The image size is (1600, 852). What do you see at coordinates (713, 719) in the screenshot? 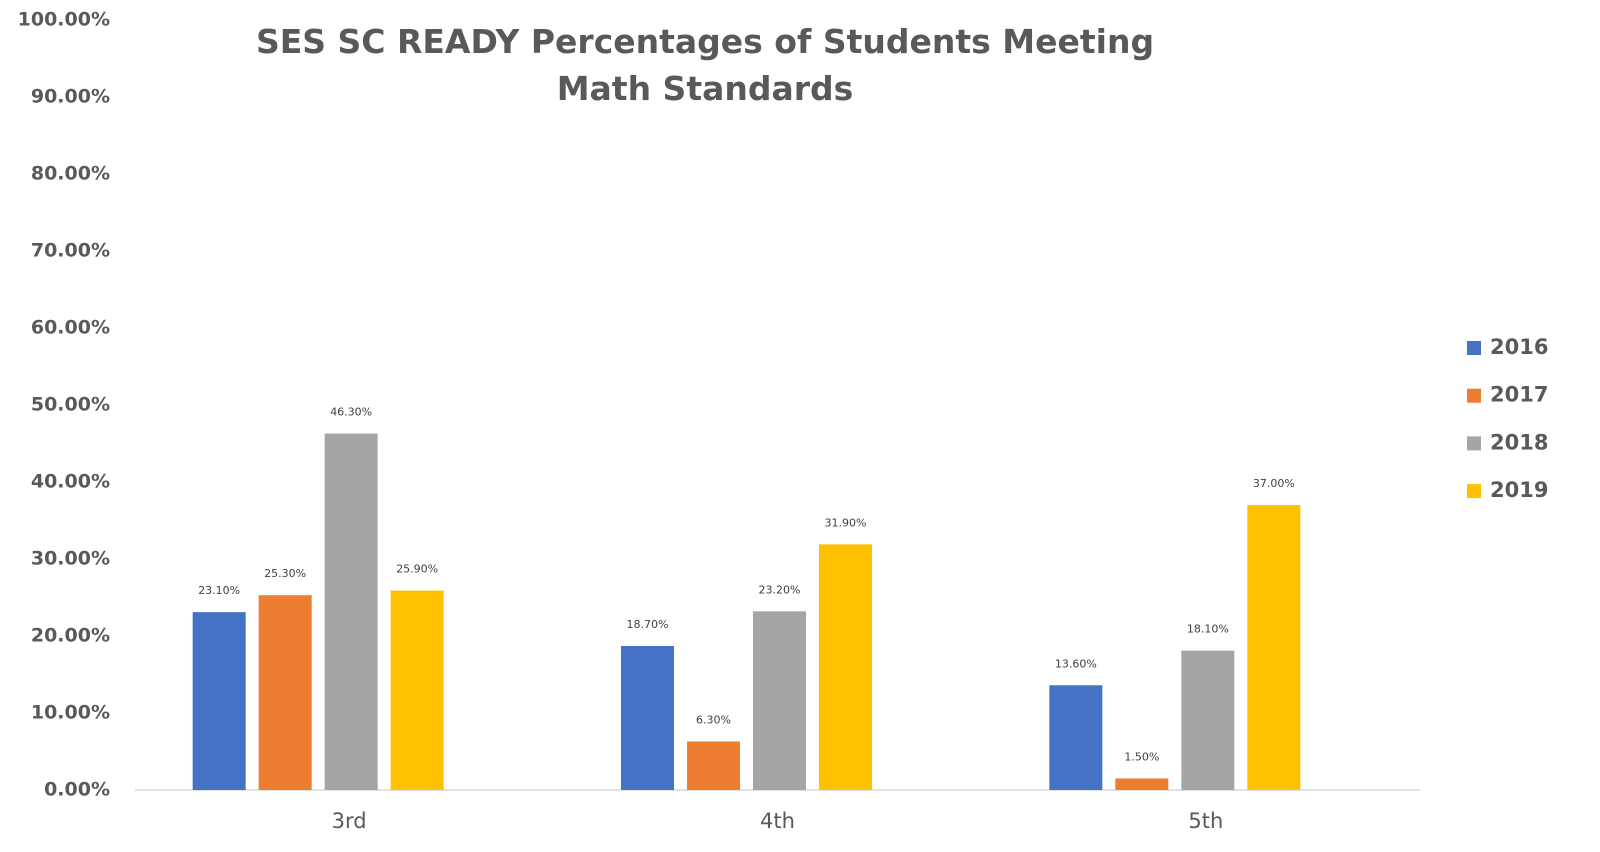
I see `value-label: 6.30%` at bounding box center [713, 719].